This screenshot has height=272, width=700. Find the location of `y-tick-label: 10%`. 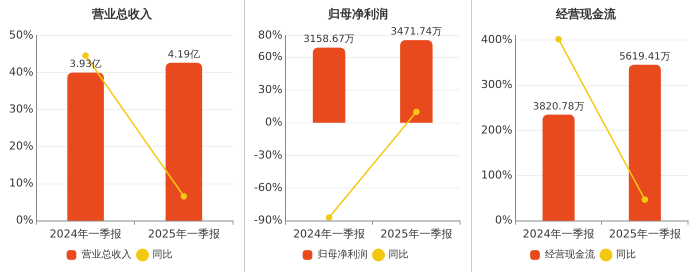

y-tick-label: 10% is located at coordinates (20, 183).